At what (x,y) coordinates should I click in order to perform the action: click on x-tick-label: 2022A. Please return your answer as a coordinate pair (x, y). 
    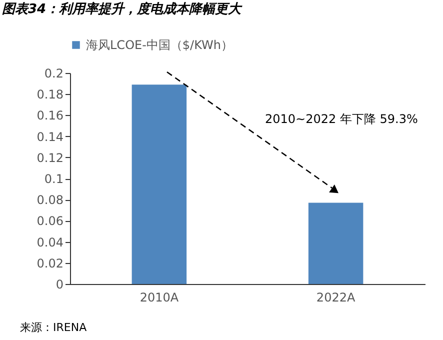
    Looking at the image, I should click on (336, 297).